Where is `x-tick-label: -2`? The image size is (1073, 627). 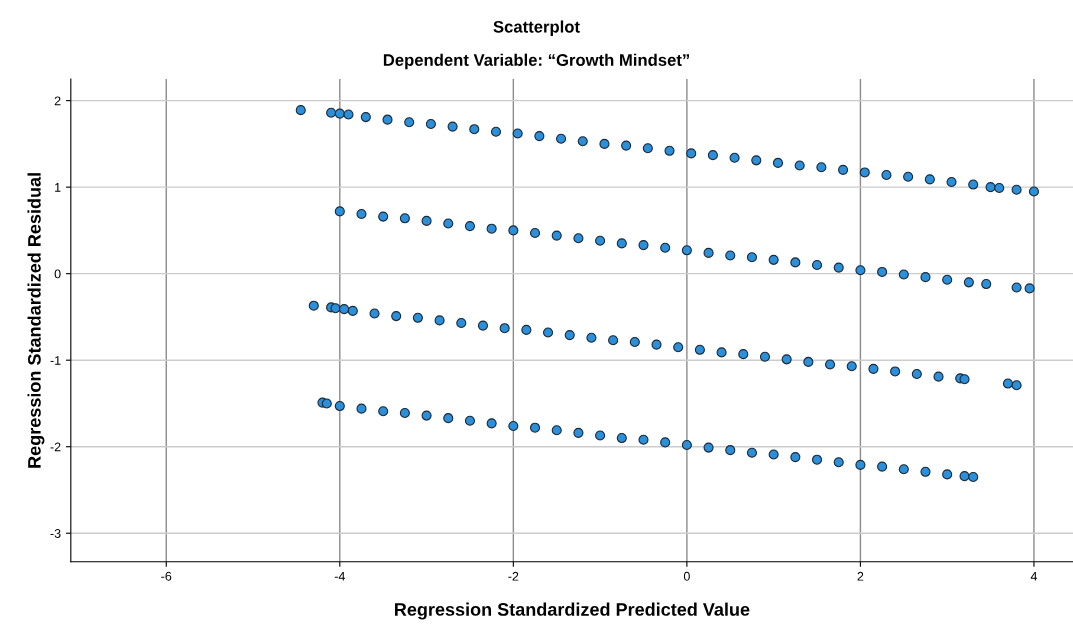
x-tick-label: -2 is located at coordinates (513, 576).